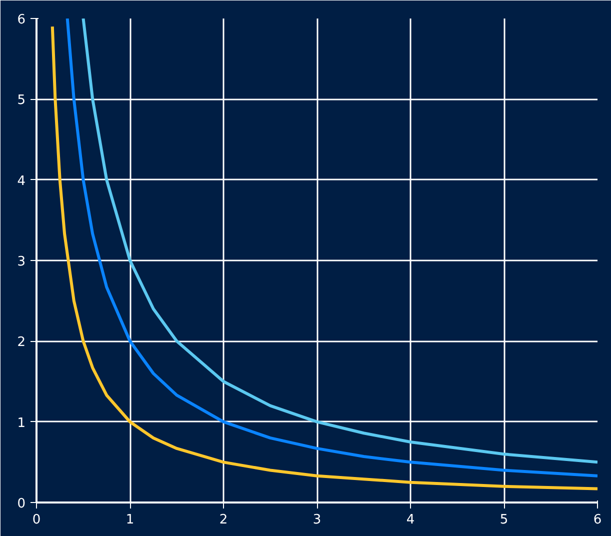  Describe the element at coordinates (223, 520) in the screenshot. I see `x-tick-label: 2` at that location.